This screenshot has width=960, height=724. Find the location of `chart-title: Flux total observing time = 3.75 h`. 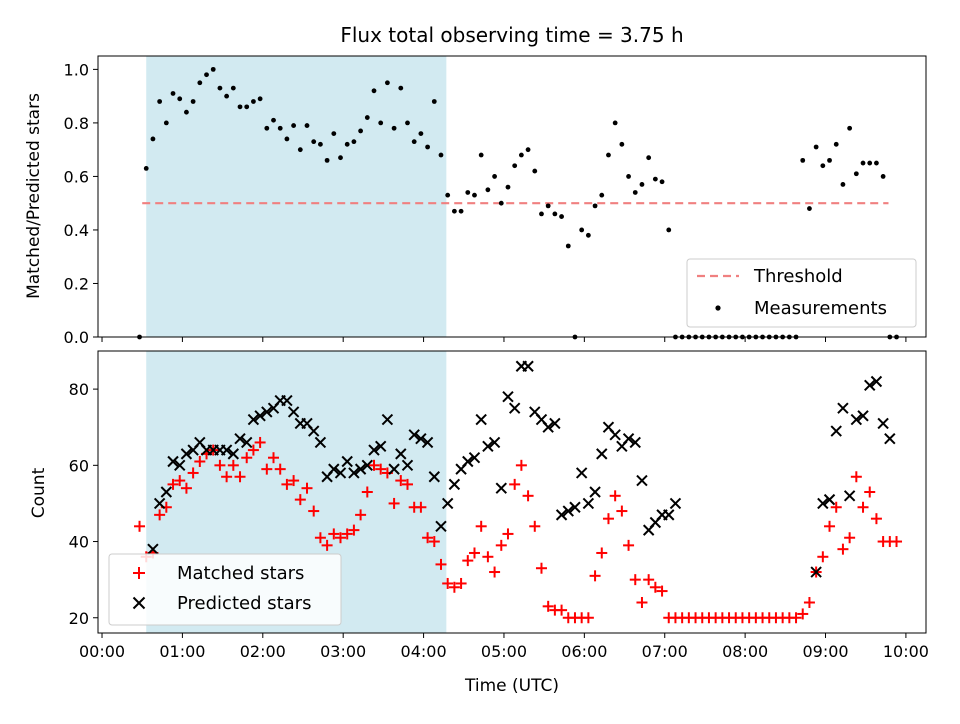

chart-title: Flux total observing time = 3.75 h is located at coordinates (511, 35).